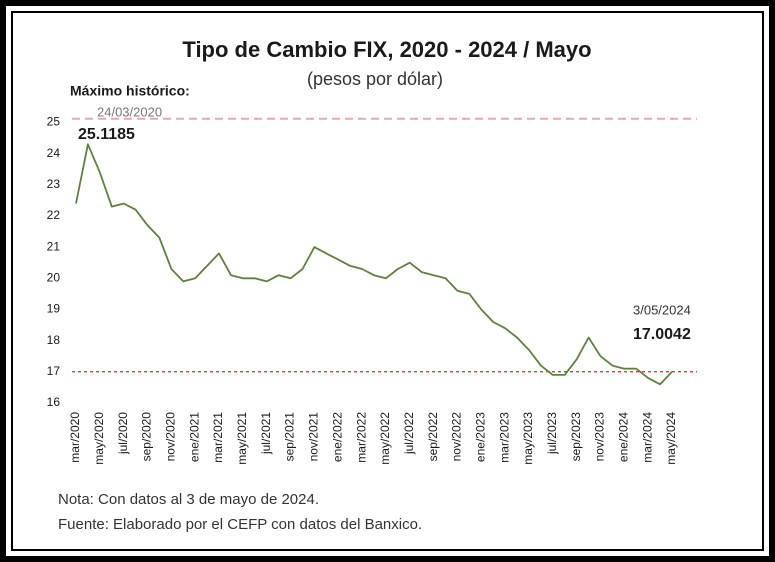 Image resolution: width=775 pixels, height=562 pixels. What do you see at coordinates (386, 49) in the screenshot?
I see `chart-title: Tipo de Cambio FIX, 2020 - 2024 / Mayo` at bounding box center [386, 49].